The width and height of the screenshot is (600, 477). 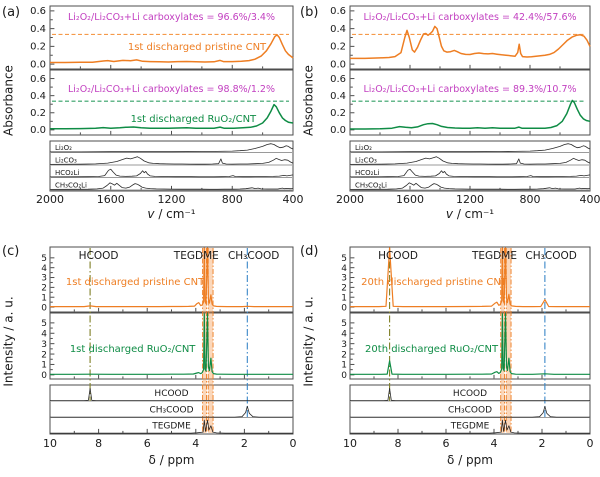 I want to click on panel-label-c: (c), so click(x=11, y=251).